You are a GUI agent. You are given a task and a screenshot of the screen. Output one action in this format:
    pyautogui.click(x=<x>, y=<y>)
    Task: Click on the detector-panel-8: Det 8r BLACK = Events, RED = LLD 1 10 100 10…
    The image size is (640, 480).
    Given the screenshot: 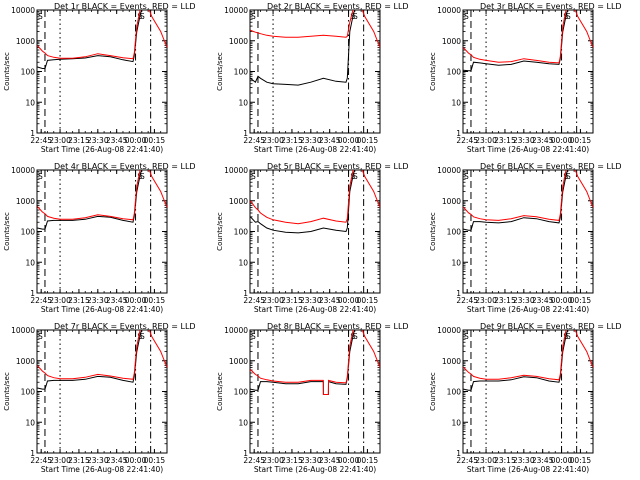 What is the action you would take?
    pyautogui.click(x=312, y=398)
    